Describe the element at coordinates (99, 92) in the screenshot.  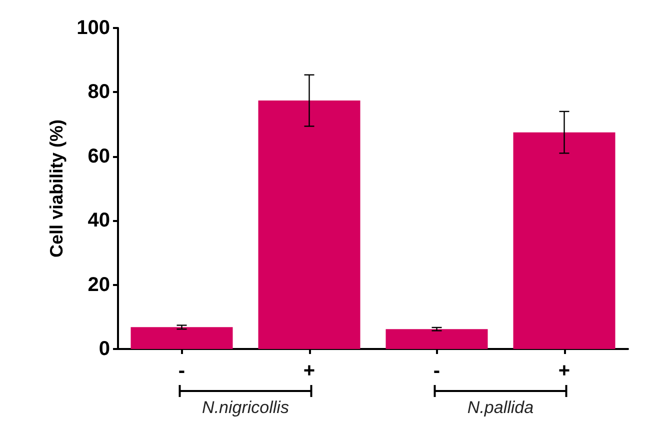
I see `y-tick-label: 80` at that location.